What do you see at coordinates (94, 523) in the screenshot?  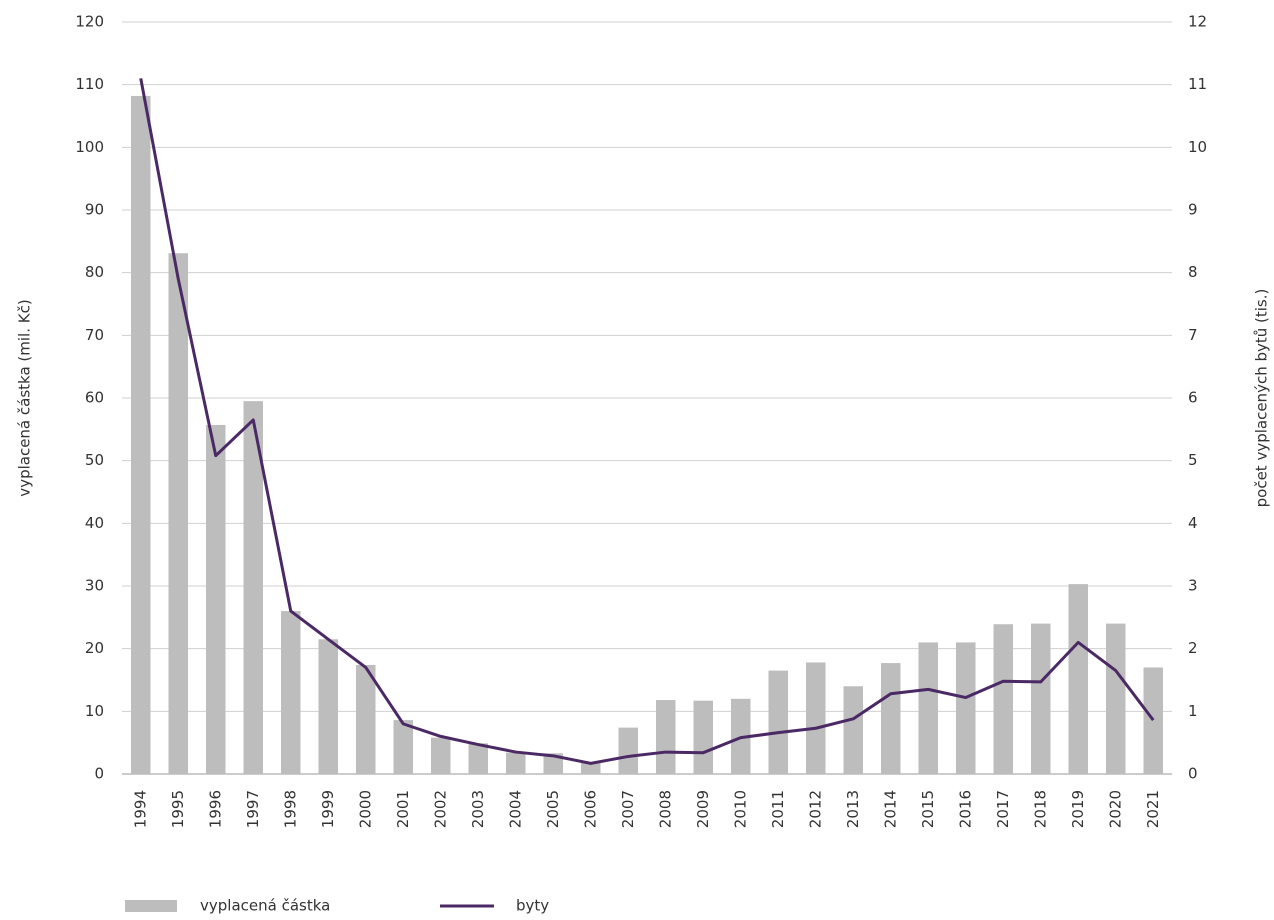 I see `y-tick-label: 40` at bounding box center [94, 523].